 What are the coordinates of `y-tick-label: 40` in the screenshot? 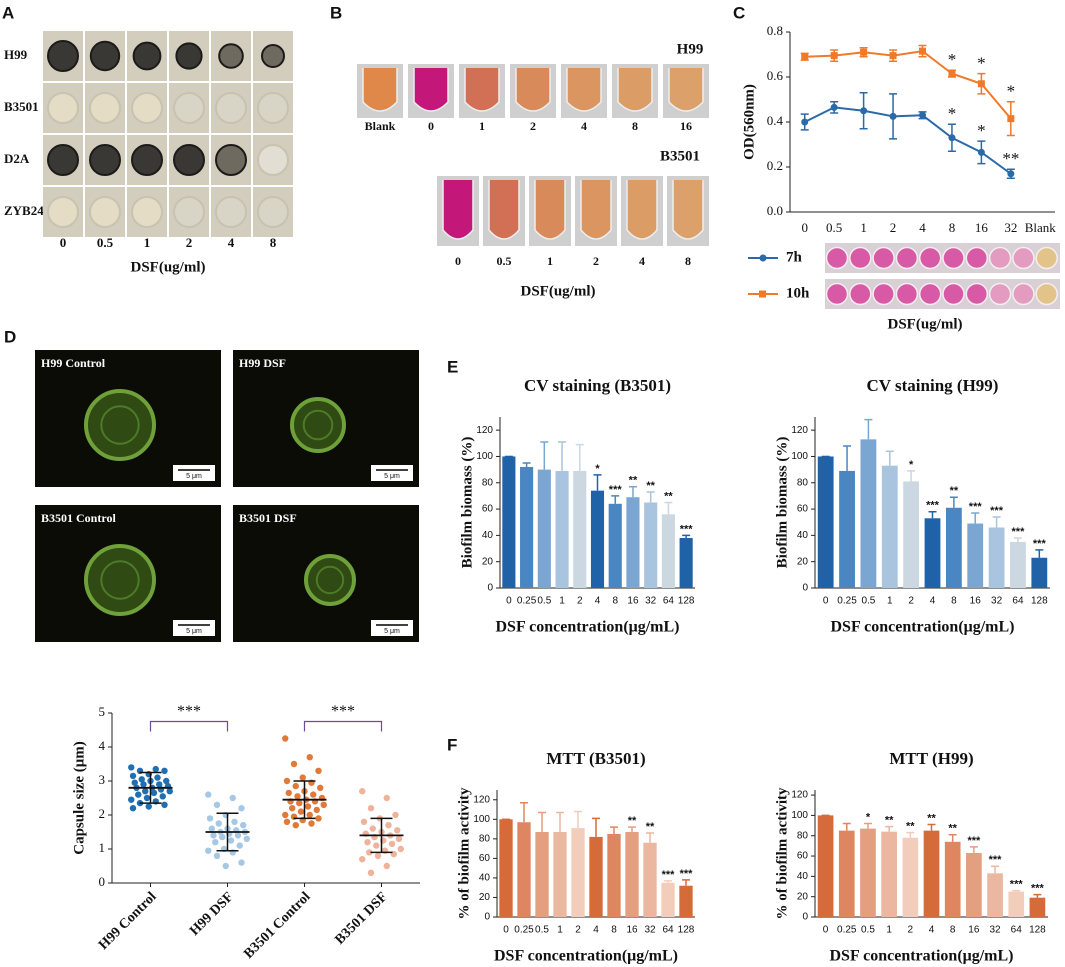 It's located at (488, 535).